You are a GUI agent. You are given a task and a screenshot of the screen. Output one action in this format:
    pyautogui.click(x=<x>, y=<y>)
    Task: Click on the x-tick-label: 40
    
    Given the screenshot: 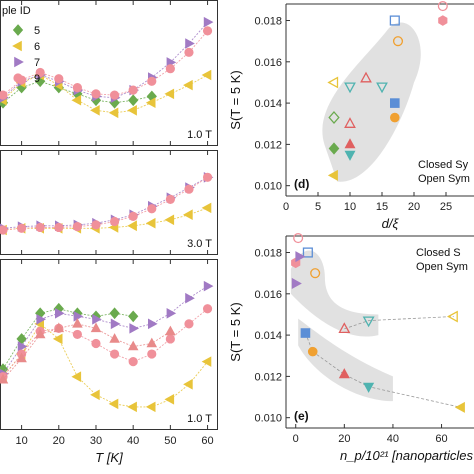 What is the action you would take?
    pyautogui.click(x=393, y=439)
    